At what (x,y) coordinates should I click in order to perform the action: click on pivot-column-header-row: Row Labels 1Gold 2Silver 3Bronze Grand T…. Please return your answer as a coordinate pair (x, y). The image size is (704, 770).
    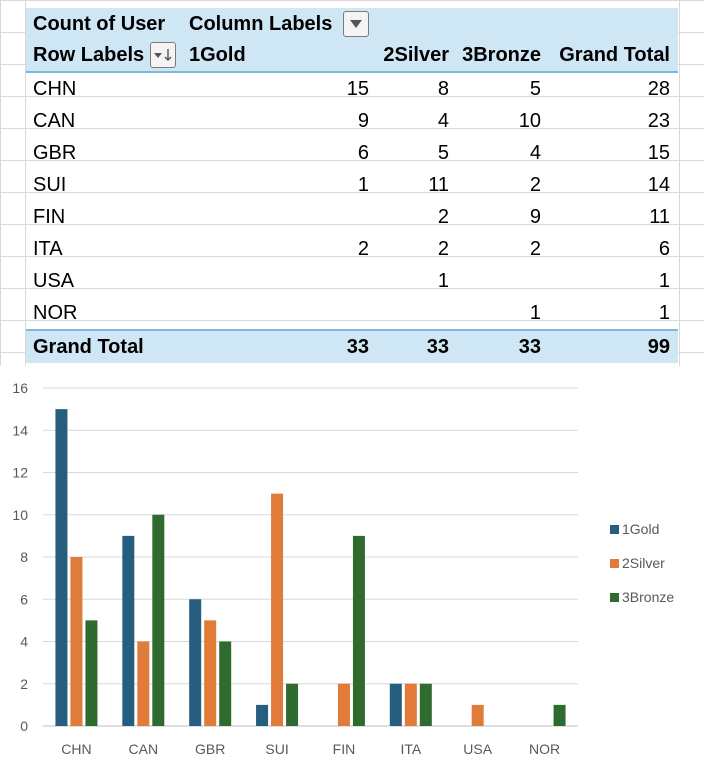
    Looking at the image, I should click on (352, 56).